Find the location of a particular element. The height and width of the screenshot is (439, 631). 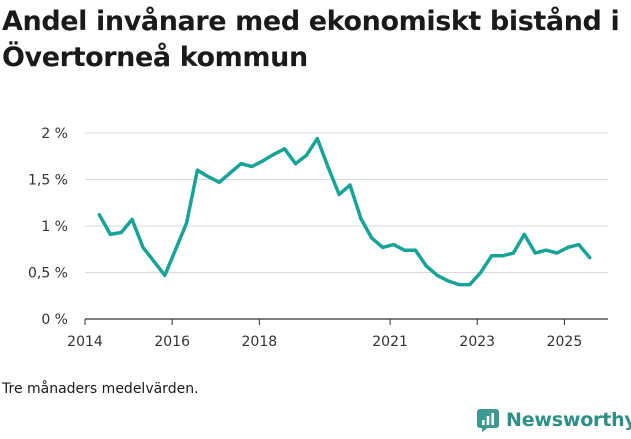

x-tick-label: 2023 is located at coordinates (477, 342).